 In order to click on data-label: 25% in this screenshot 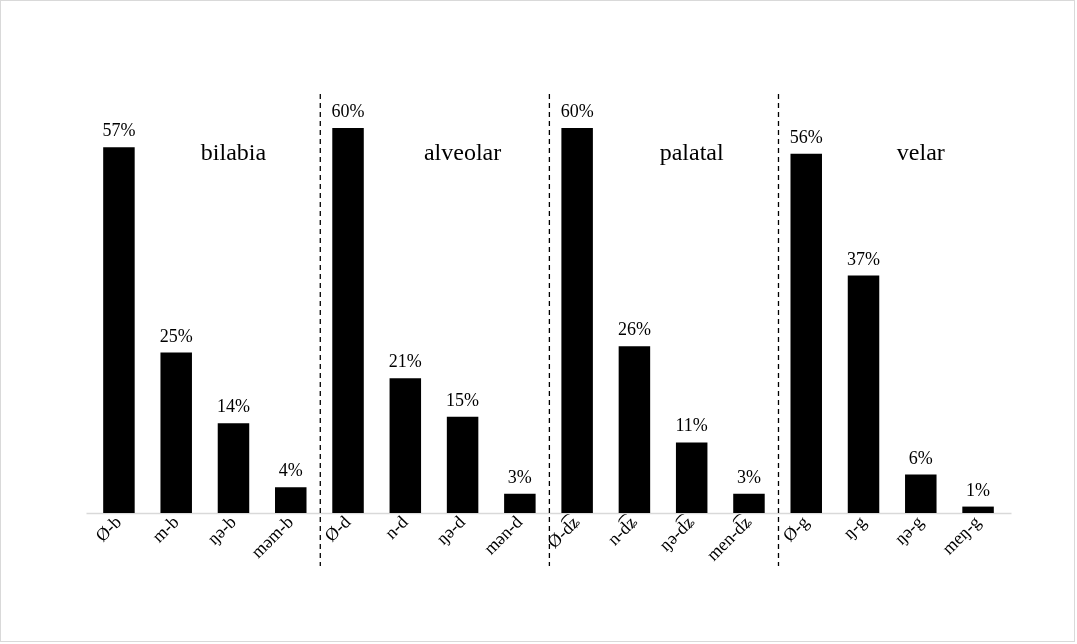, I will do `click(176, 335)`.